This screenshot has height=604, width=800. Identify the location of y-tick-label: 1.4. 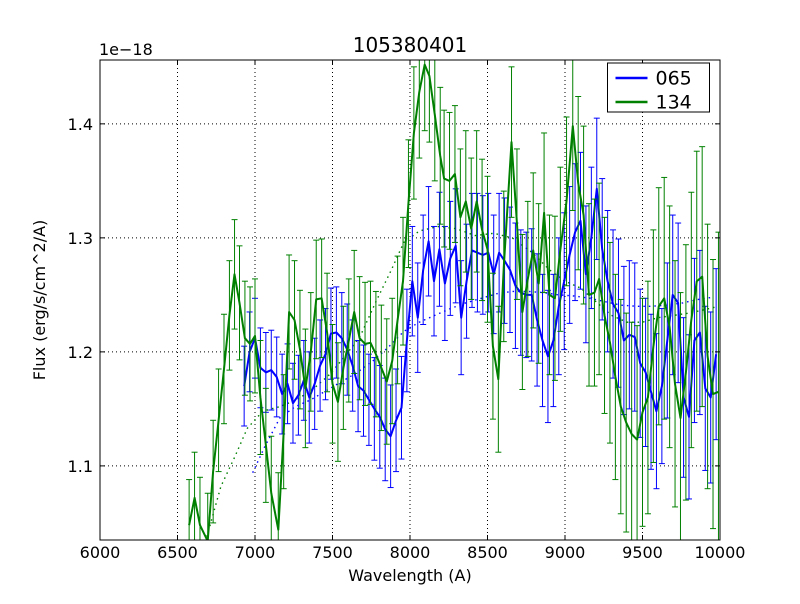
(80, 124).